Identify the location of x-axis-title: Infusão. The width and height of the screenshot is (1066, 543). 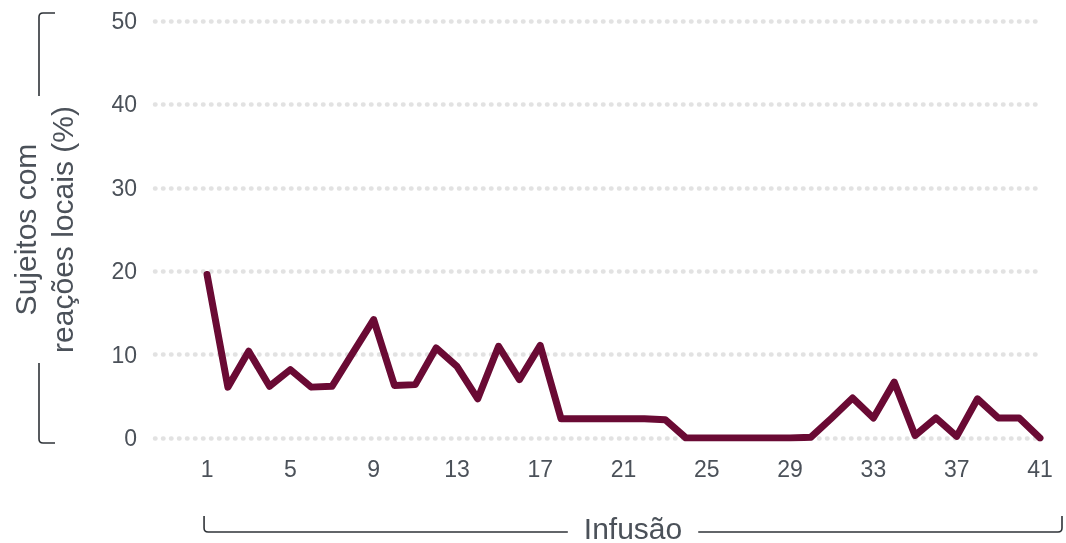
(633, 527).